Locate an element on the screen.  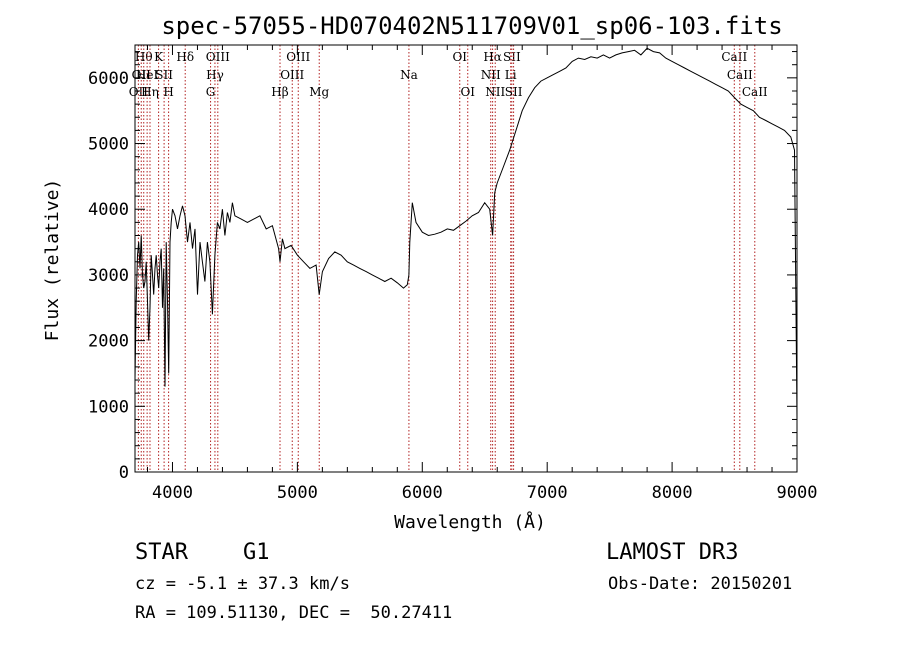
x-tick-label: 7000 is located at coordinates (547, 493).